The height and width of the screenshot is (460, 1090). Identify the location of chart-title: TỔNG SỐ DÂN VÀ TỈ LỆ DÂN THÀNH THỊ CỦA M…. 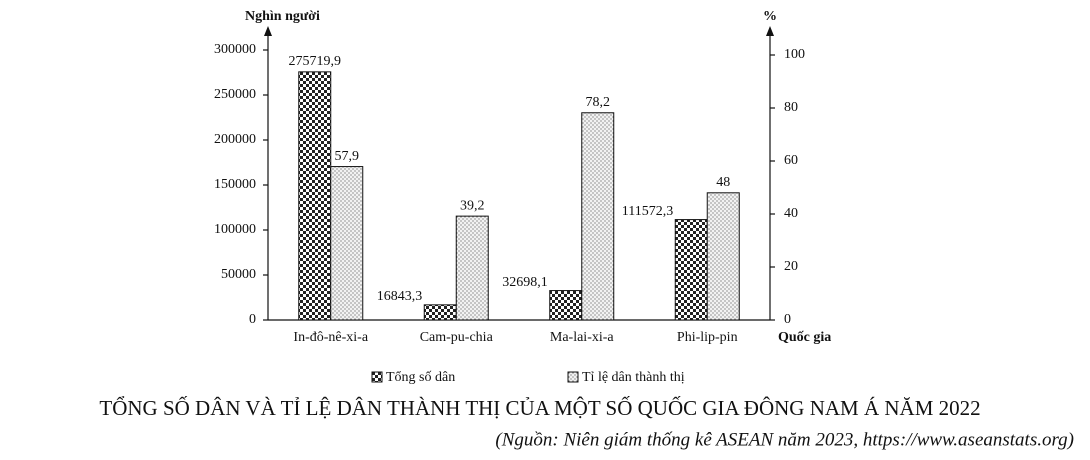
(539, 408).